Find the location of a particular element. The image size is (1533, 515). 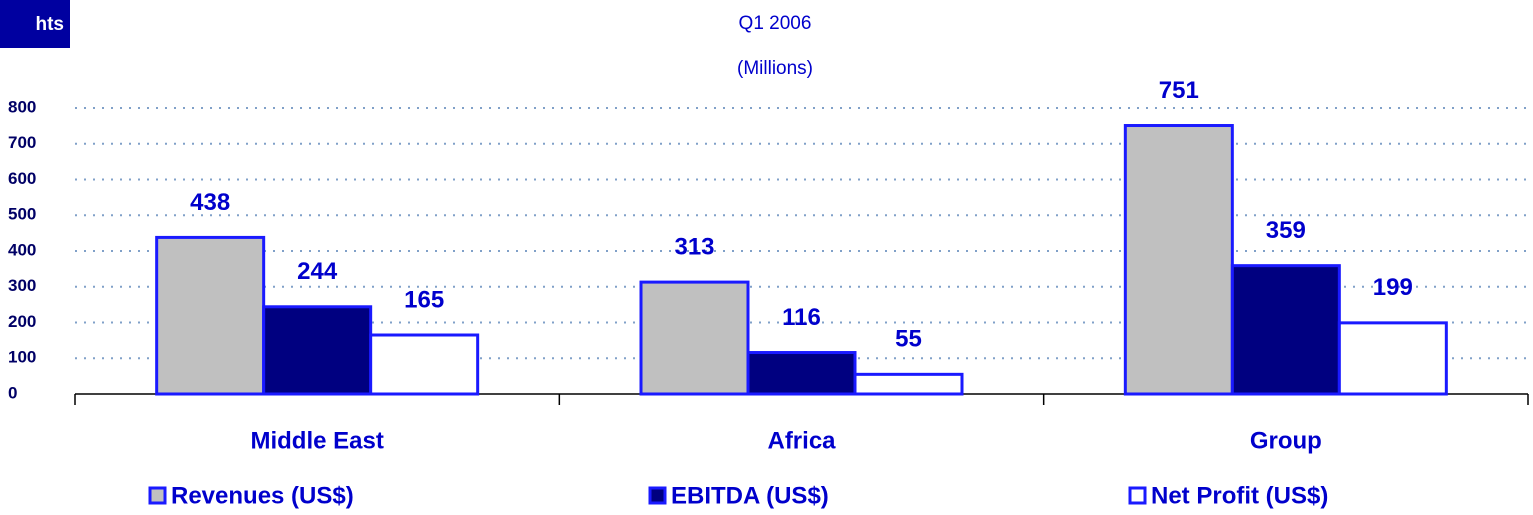

y-tick-label: 200 is located at coordinates (22, 321).